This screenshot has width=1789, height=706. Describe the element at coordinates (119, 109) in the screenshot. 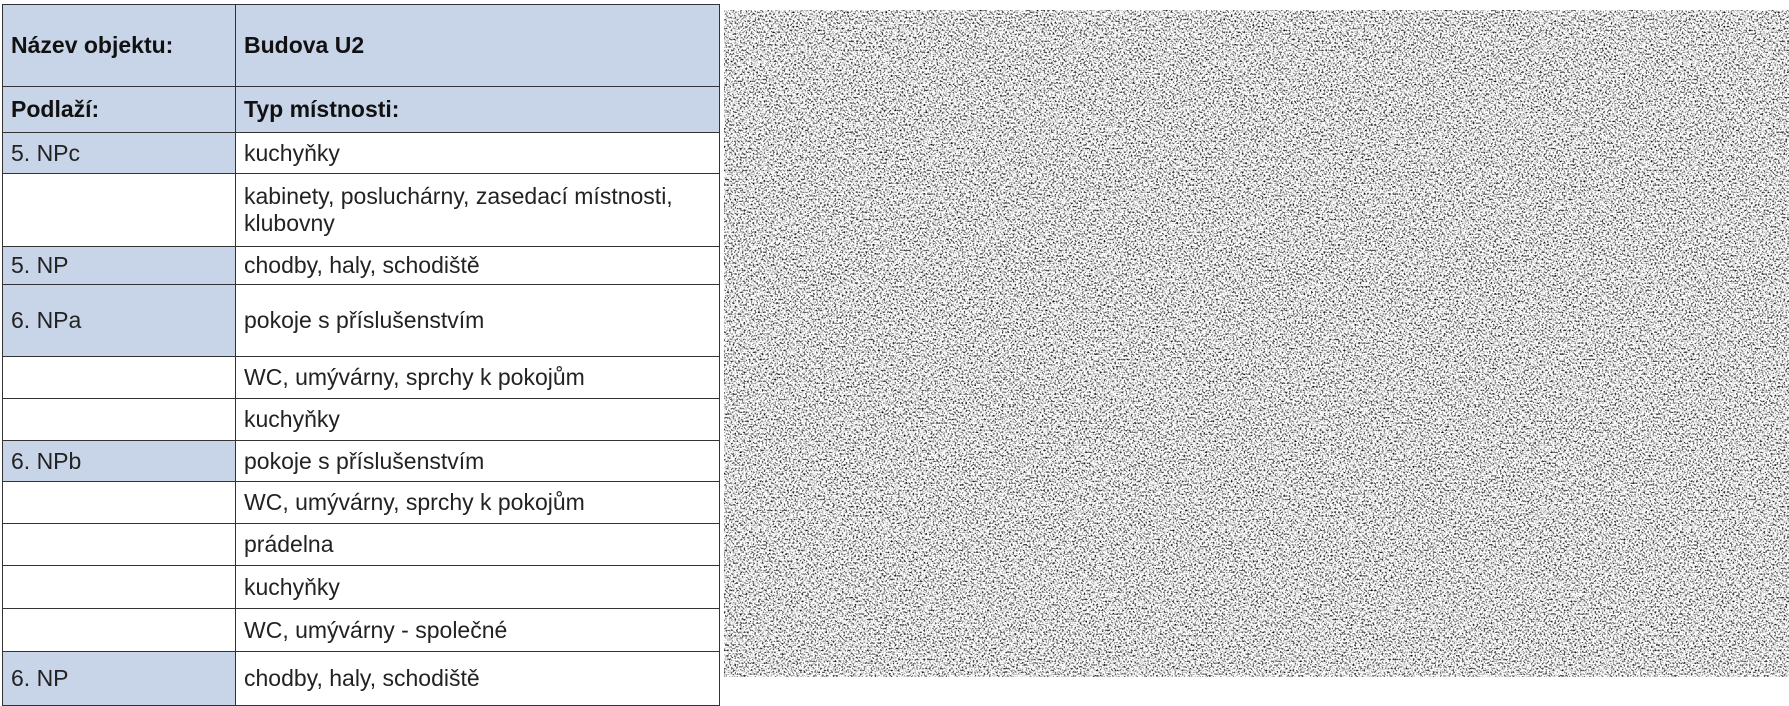

I see `header-cell: Podlaží:` at that location.